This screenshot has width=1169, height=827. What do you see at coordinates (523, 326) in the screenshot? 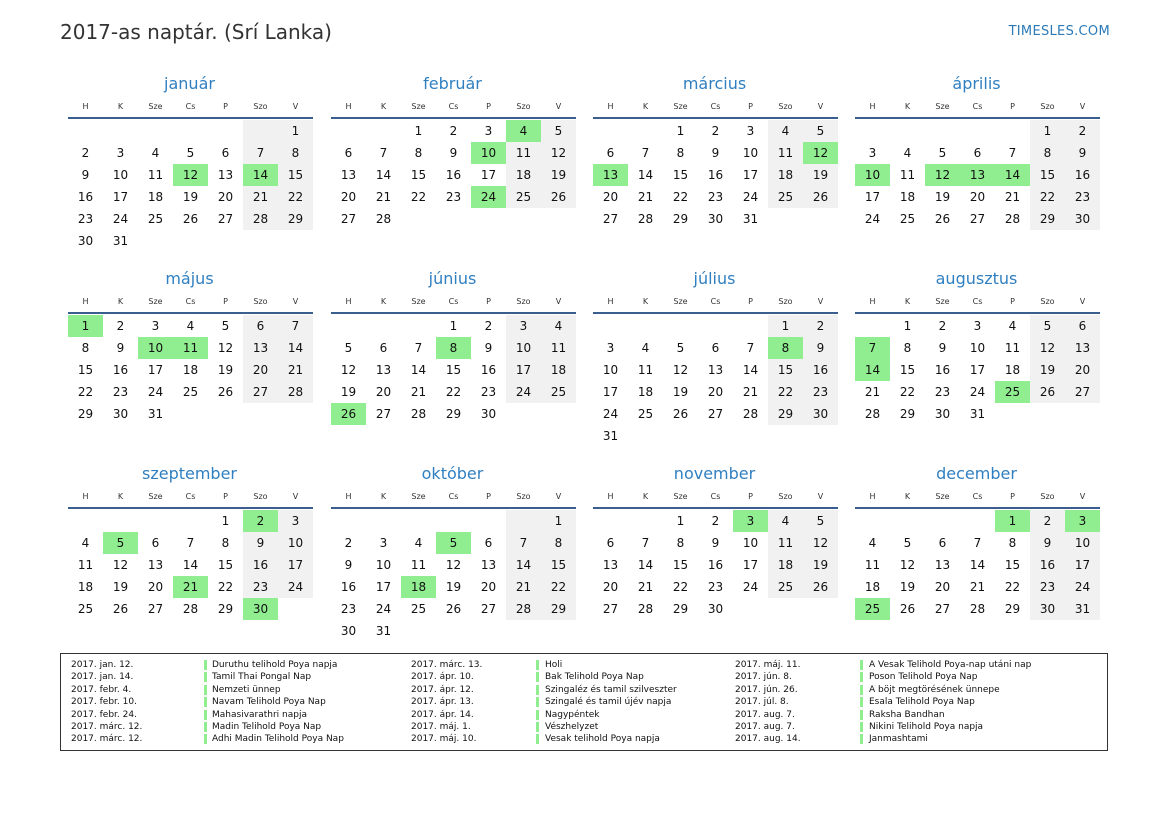
I see `day-cell: 3` at bounding box center [523, 326].